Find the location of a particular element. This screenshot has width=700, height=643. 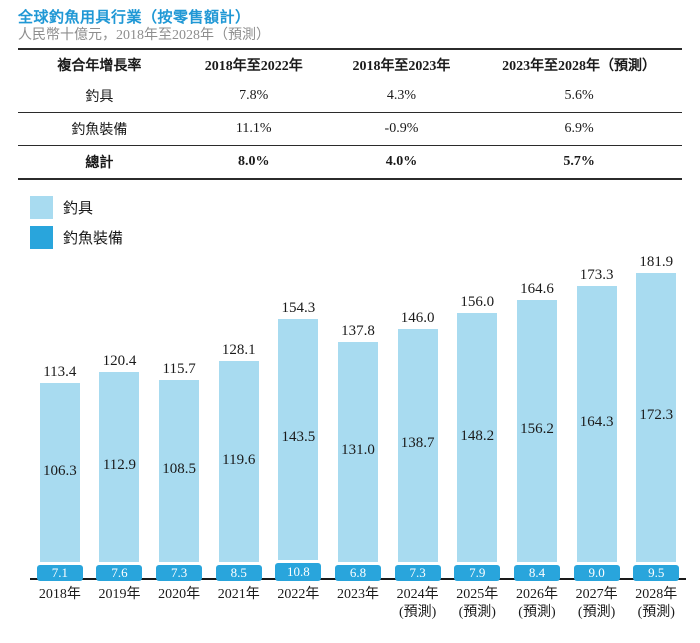

bar-column: 113.4 106.3 7.1 is located at coordinates (60, 415).